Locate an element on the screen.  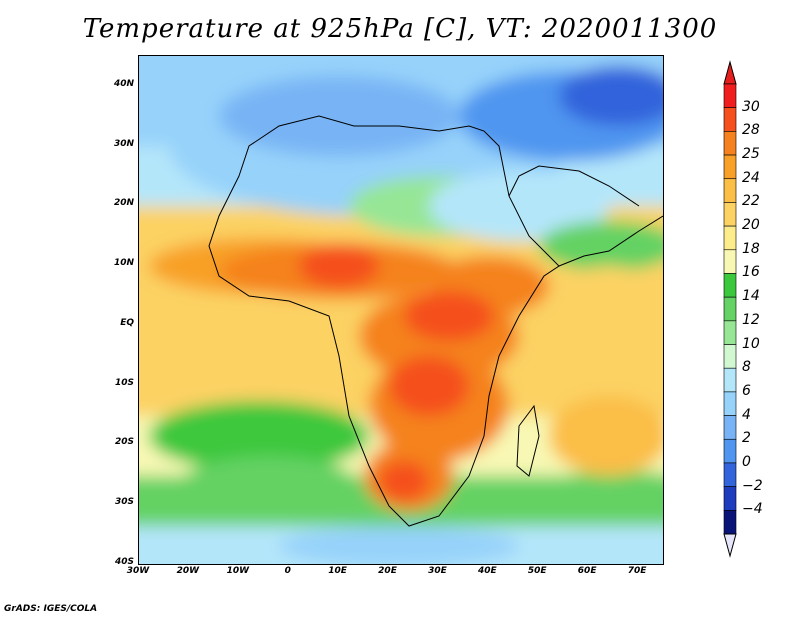
lat-tick-label: 10S is located at coordinates (124, 382).